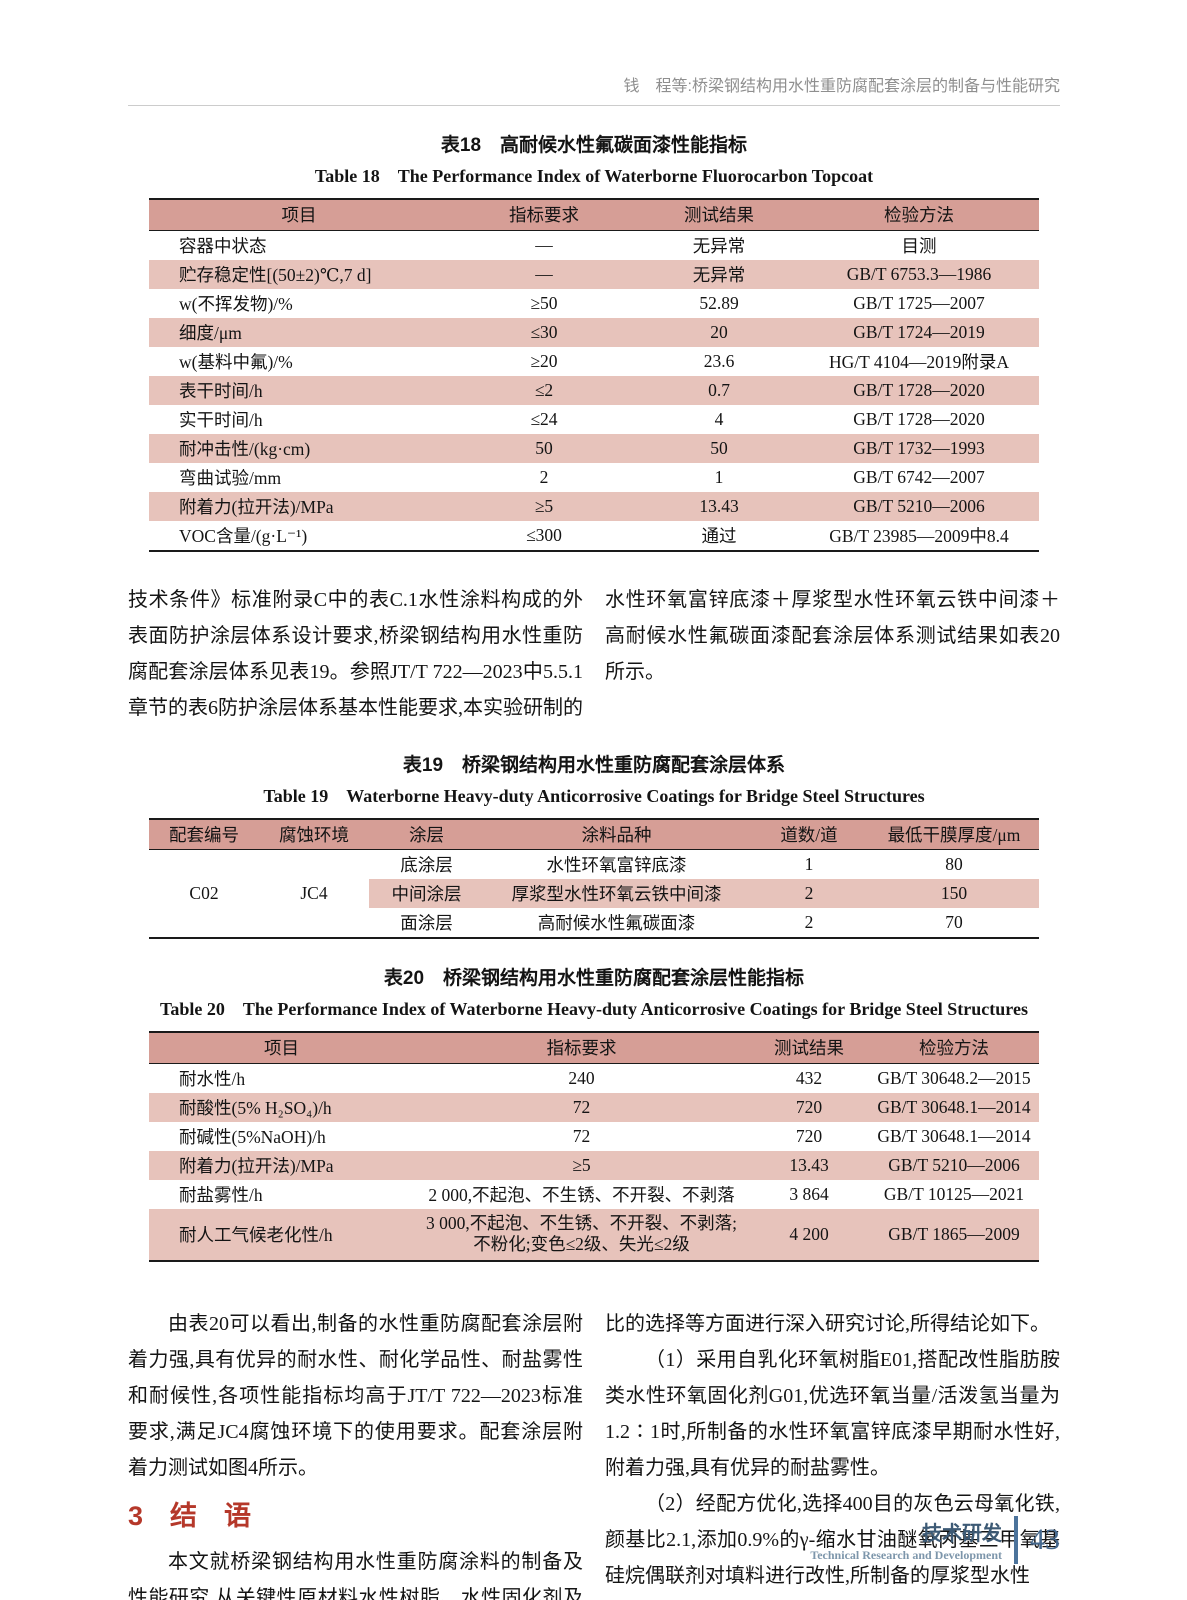 The width and height of the screenshot is (1187, 1600). I want to click on cell: GB/T 1732—1993, so click(919, 447).